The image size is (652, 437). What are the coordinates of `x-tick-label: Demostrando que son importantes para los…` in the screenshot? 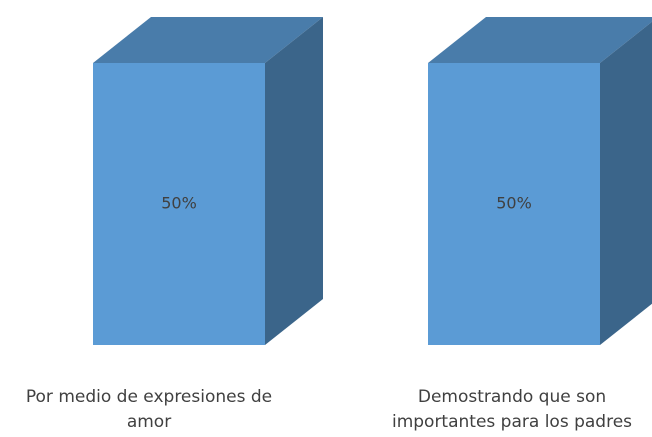 It's located at (512, 409).